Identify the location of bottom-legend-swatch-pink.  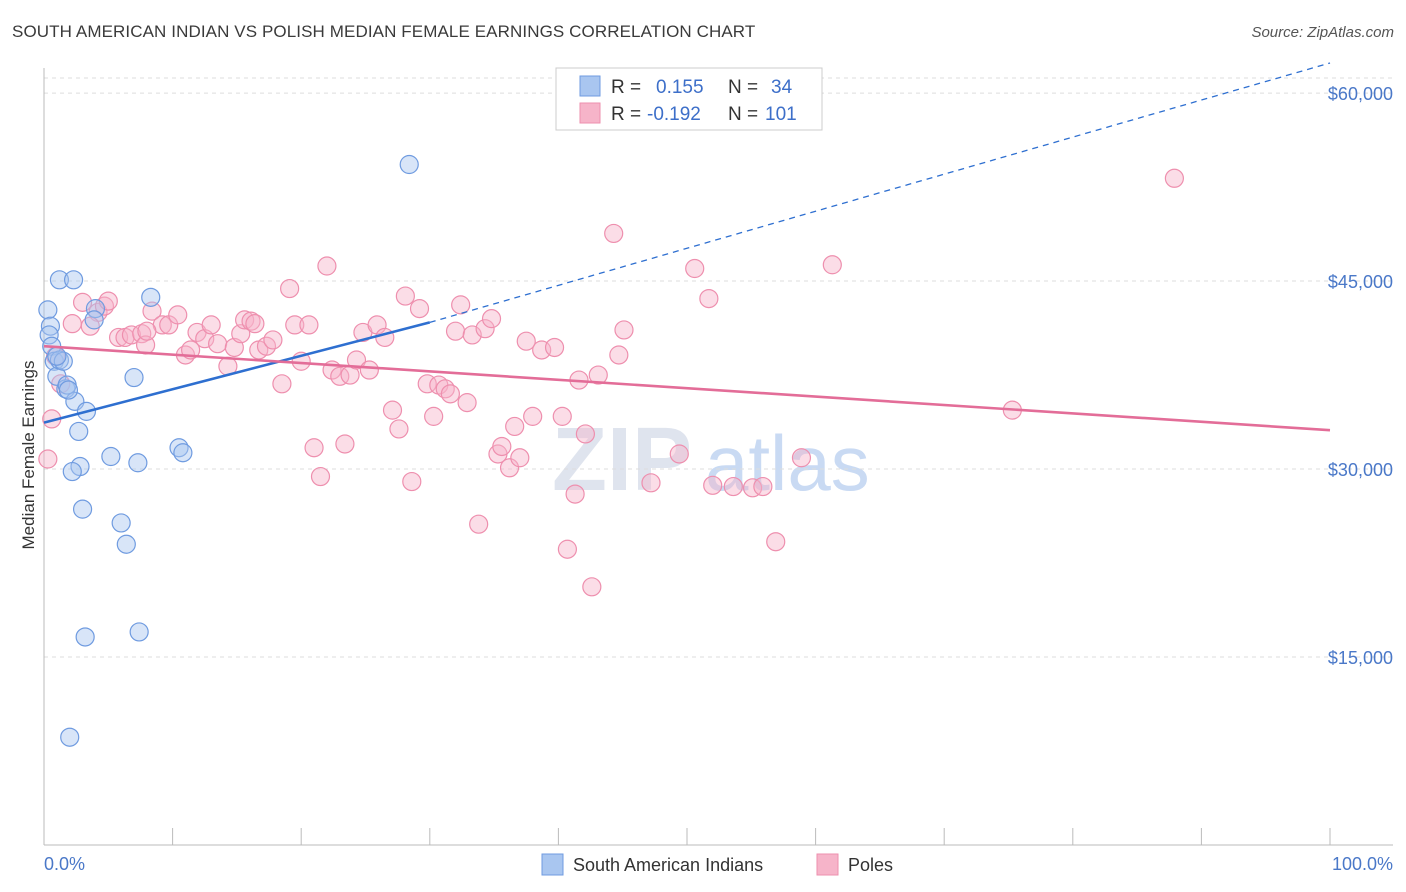
(827, 864).